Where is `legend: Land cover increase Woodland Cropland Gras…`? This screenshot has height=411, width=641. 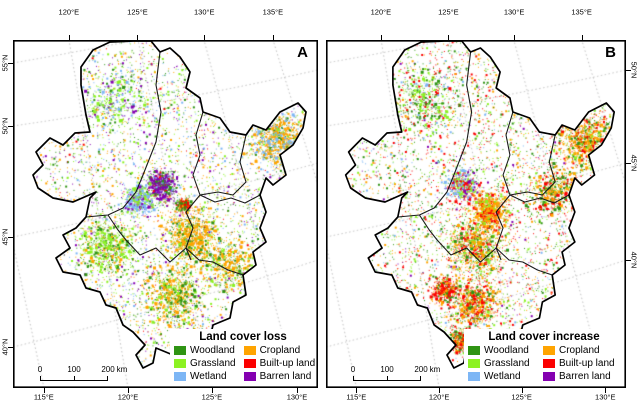
legend: Land cover increase Woodland Cropland Gras… is located at coordinates (544, 357).